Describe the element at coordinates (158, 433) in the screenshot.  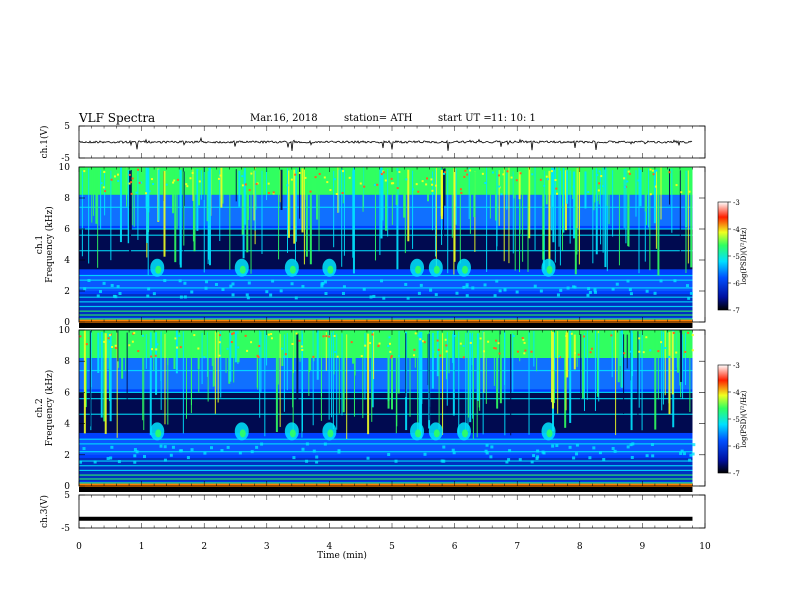
I see `ch2-spectrogram-emission-core` at that location.